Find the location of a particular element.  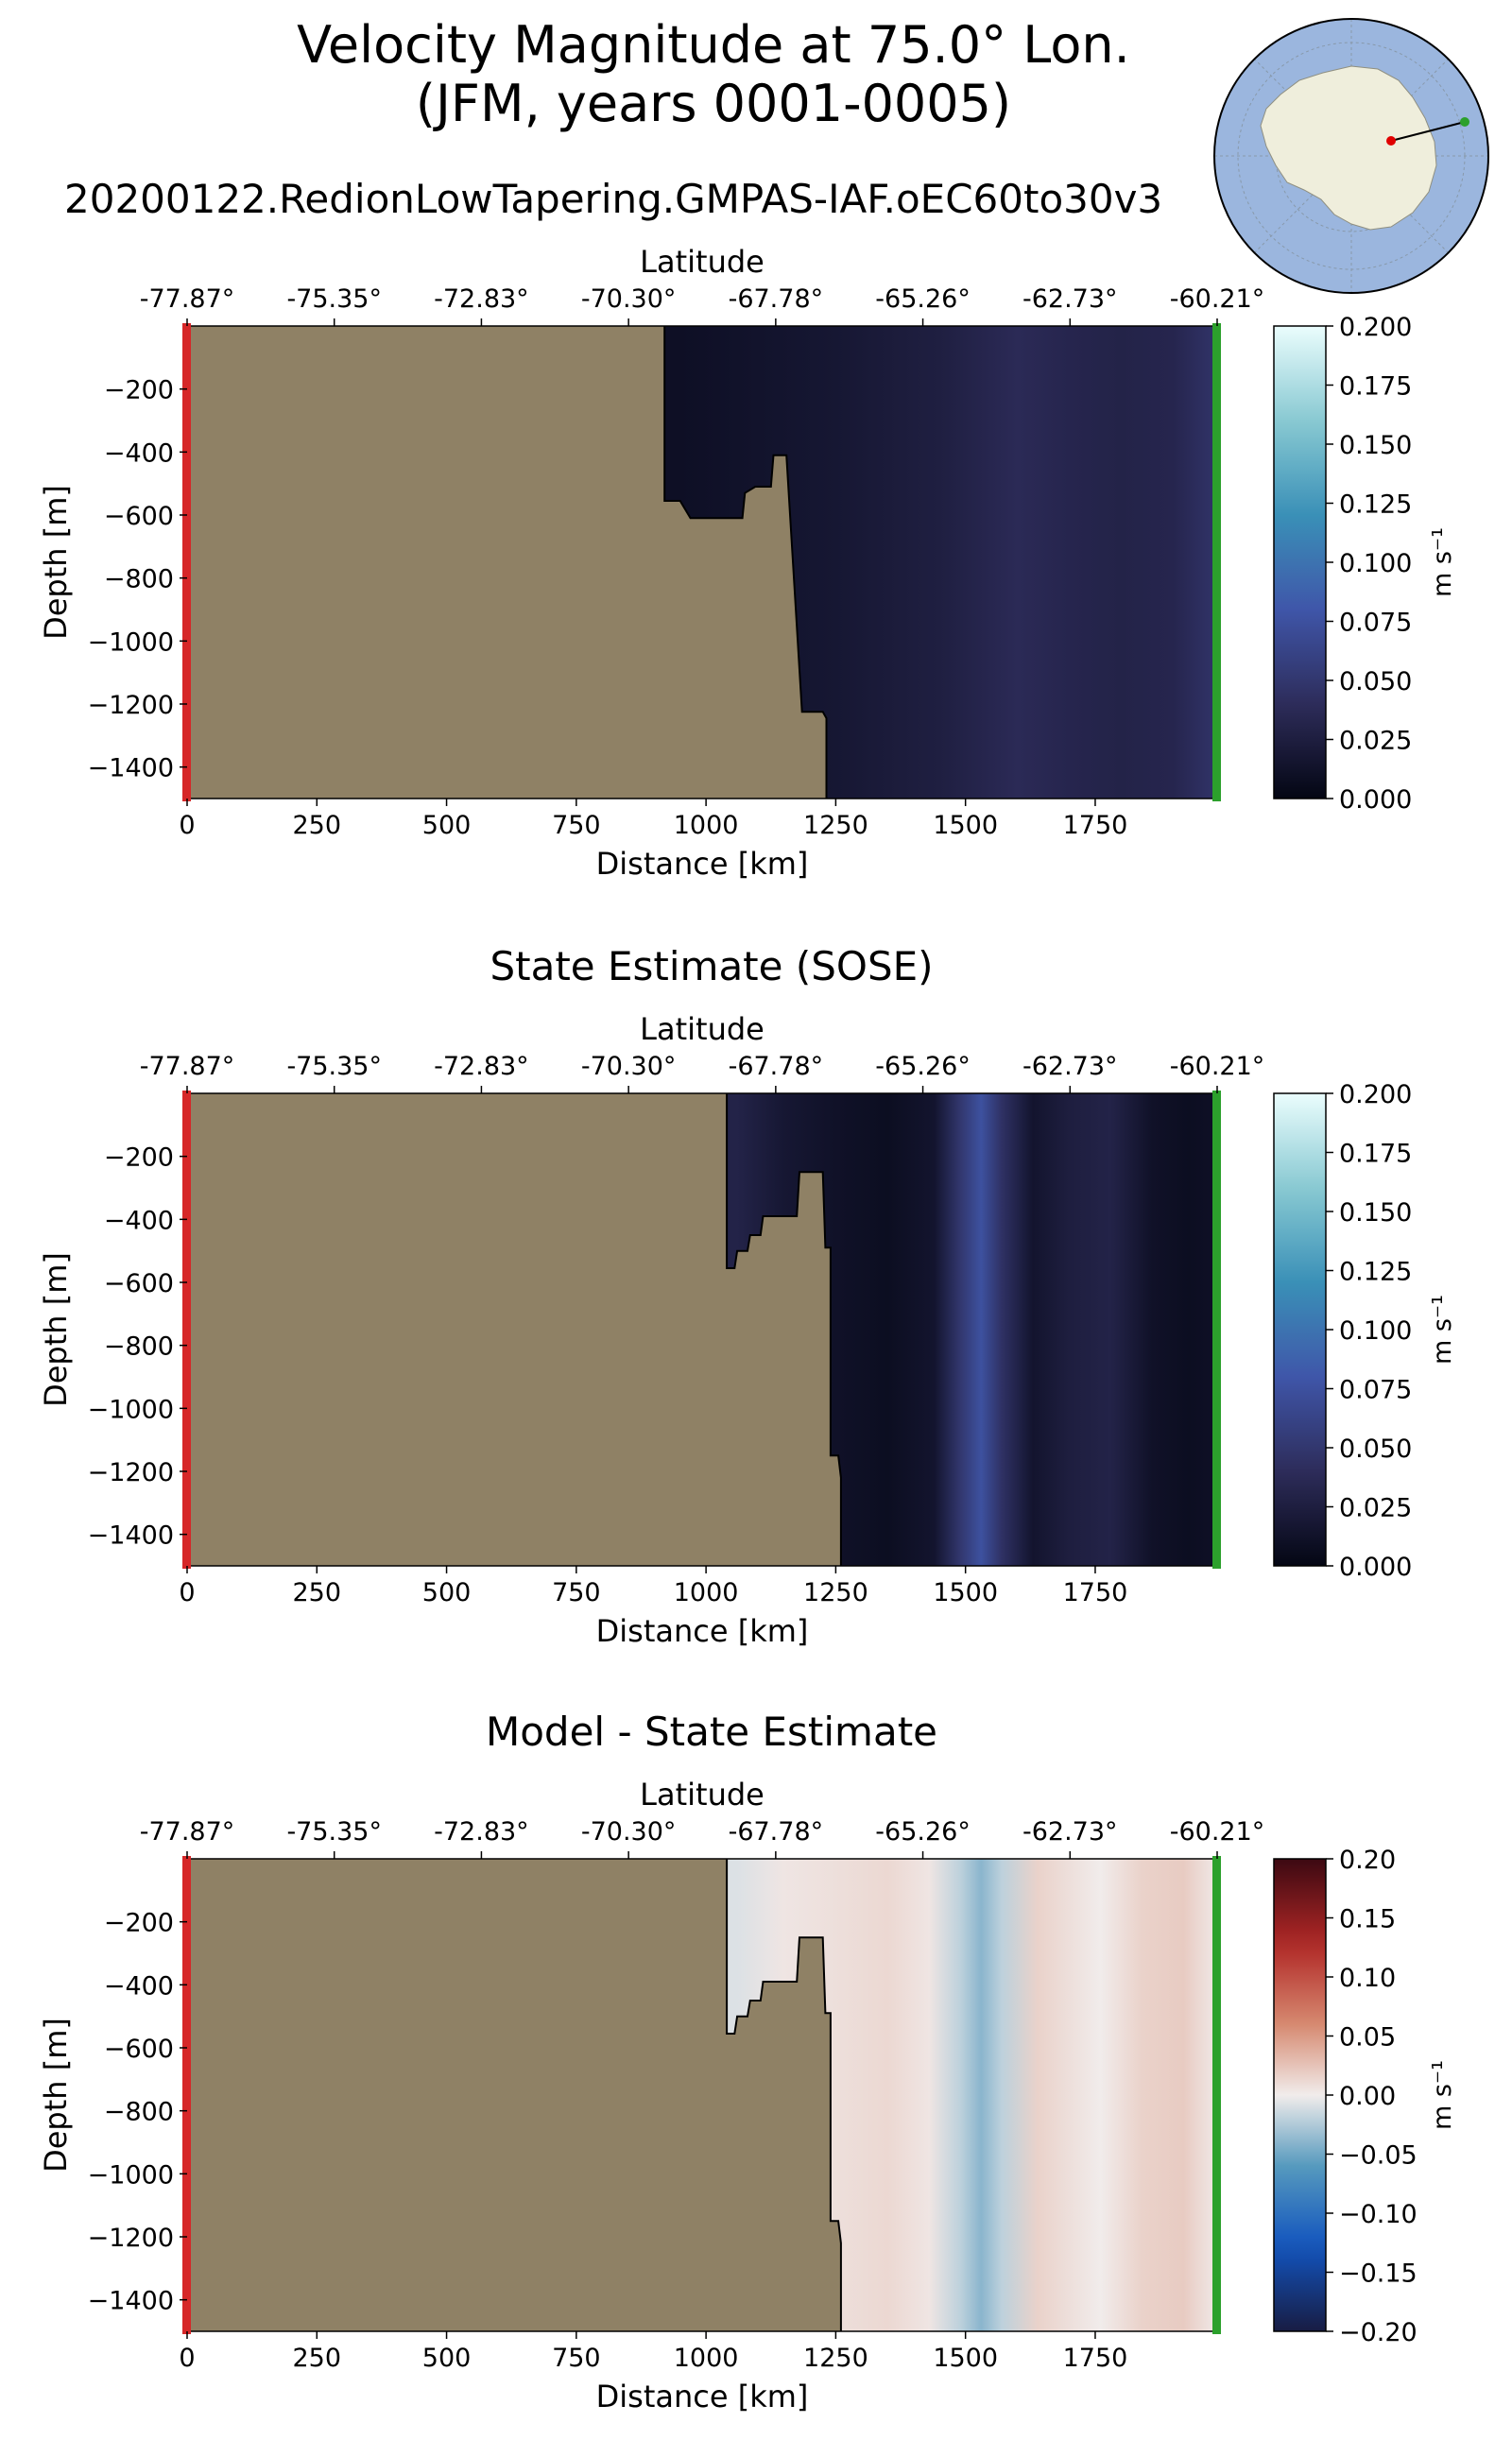

transect-end-marker is located at coordinates (1464, 122).